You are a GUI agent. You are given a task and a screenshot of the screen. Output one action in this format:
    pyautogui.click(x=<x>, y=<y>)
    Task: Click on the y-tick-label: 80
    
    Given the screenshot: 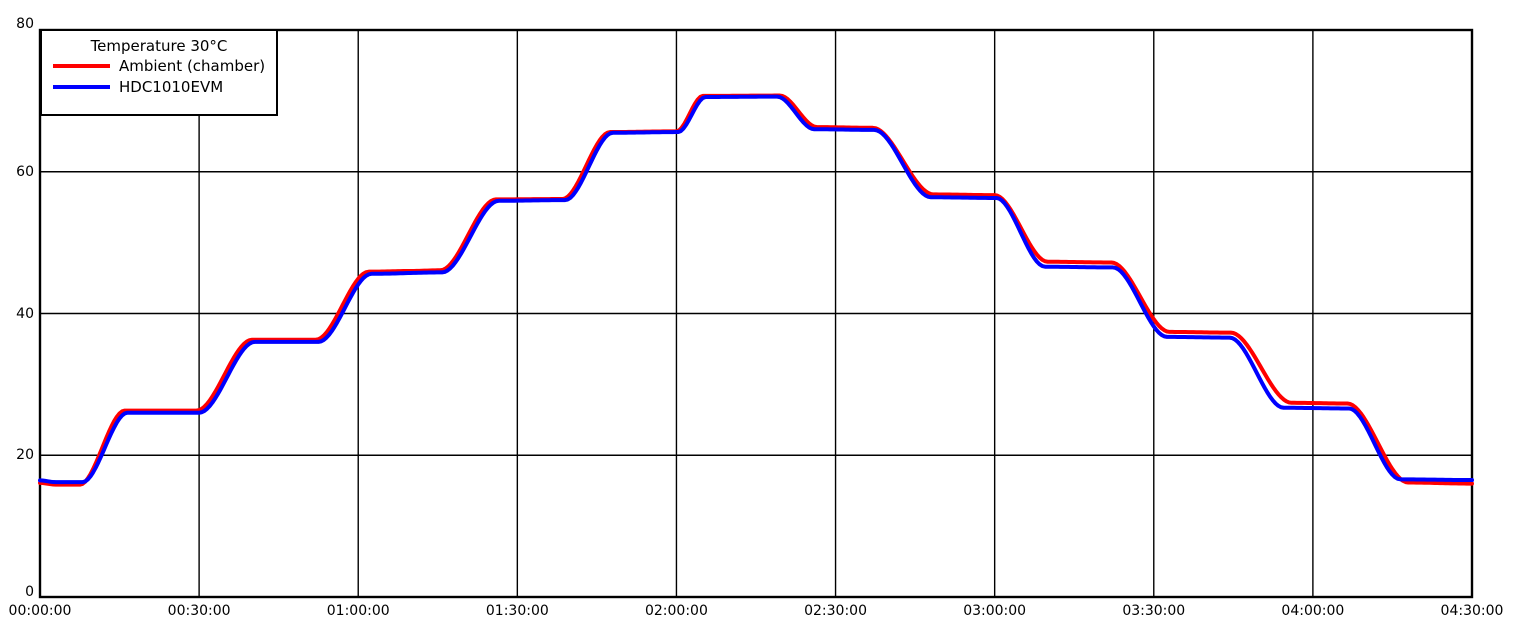 What is the action you would take?
    pyautogui.click(x=25, y=24)
    